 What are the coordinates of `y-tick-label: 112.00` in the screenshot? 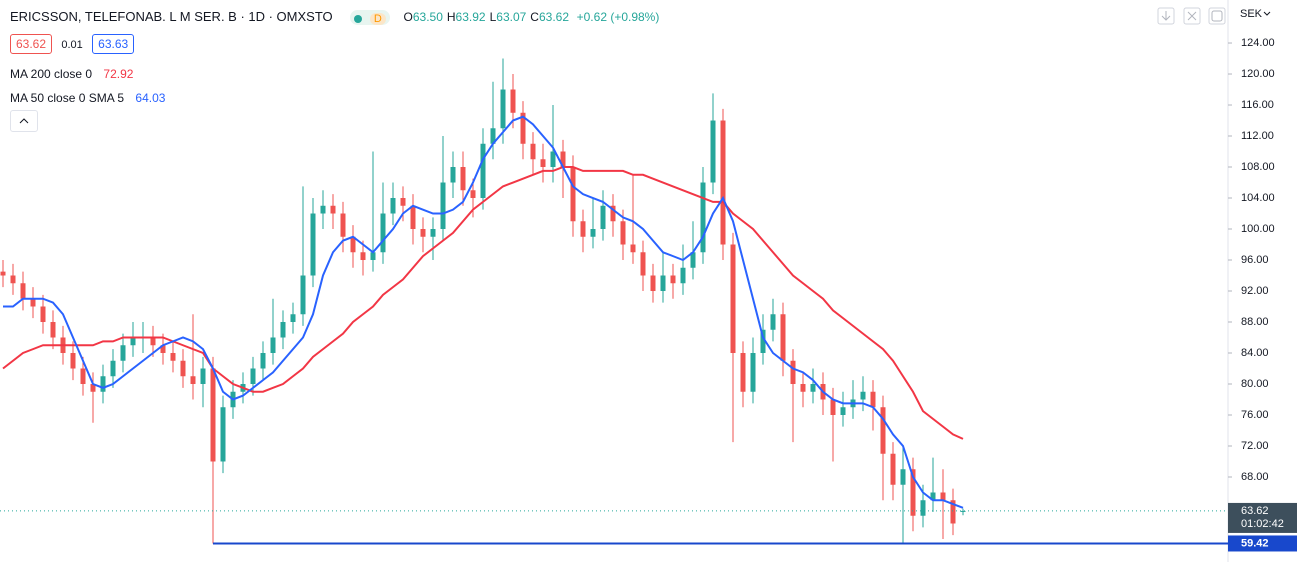 It's located at (1257, 136).